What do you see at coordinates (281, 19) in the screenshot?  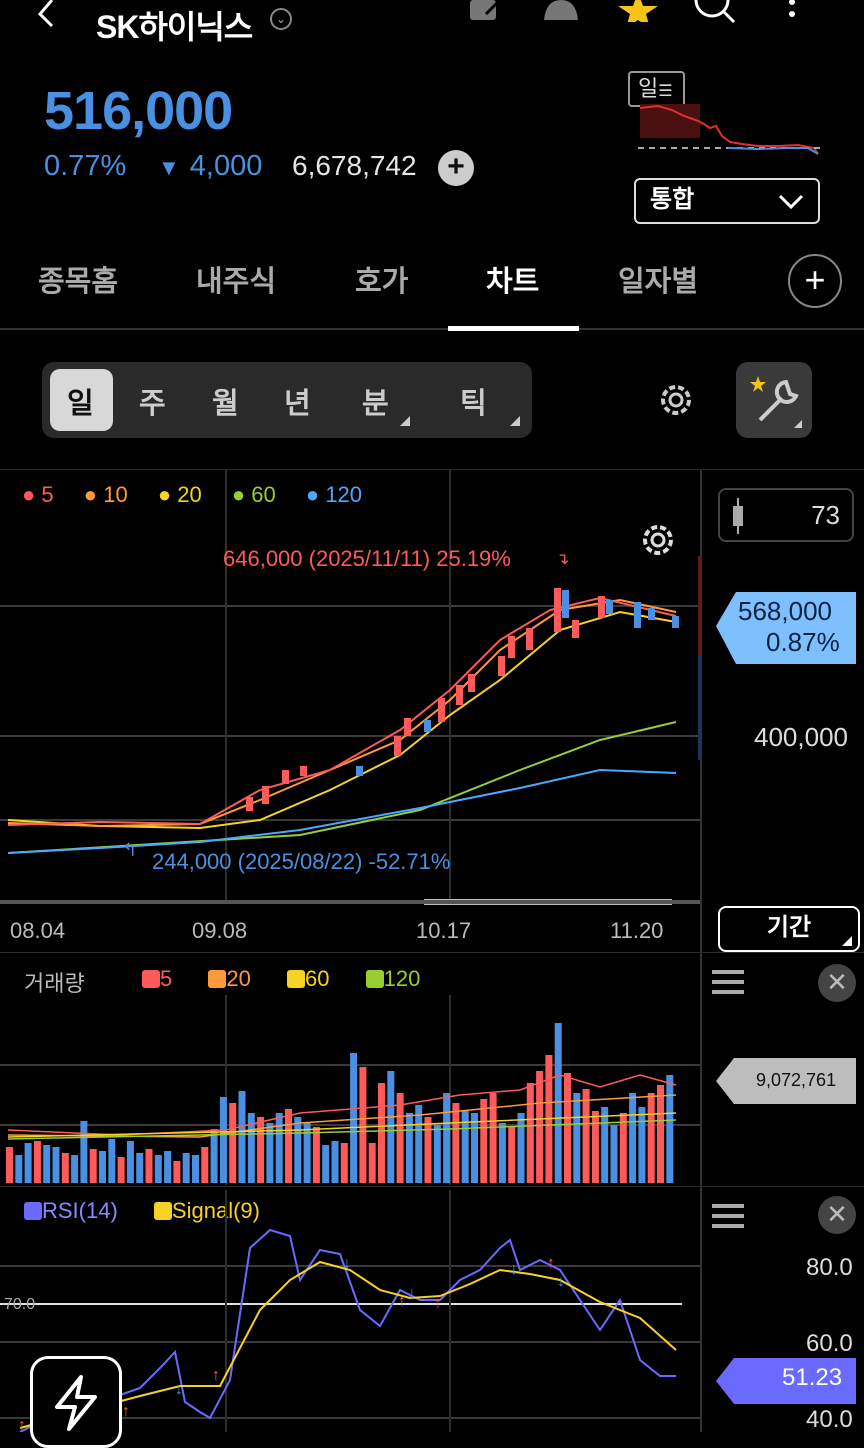 I see `chevron-down-icon: ⌄` at bounding box center [281, 19].